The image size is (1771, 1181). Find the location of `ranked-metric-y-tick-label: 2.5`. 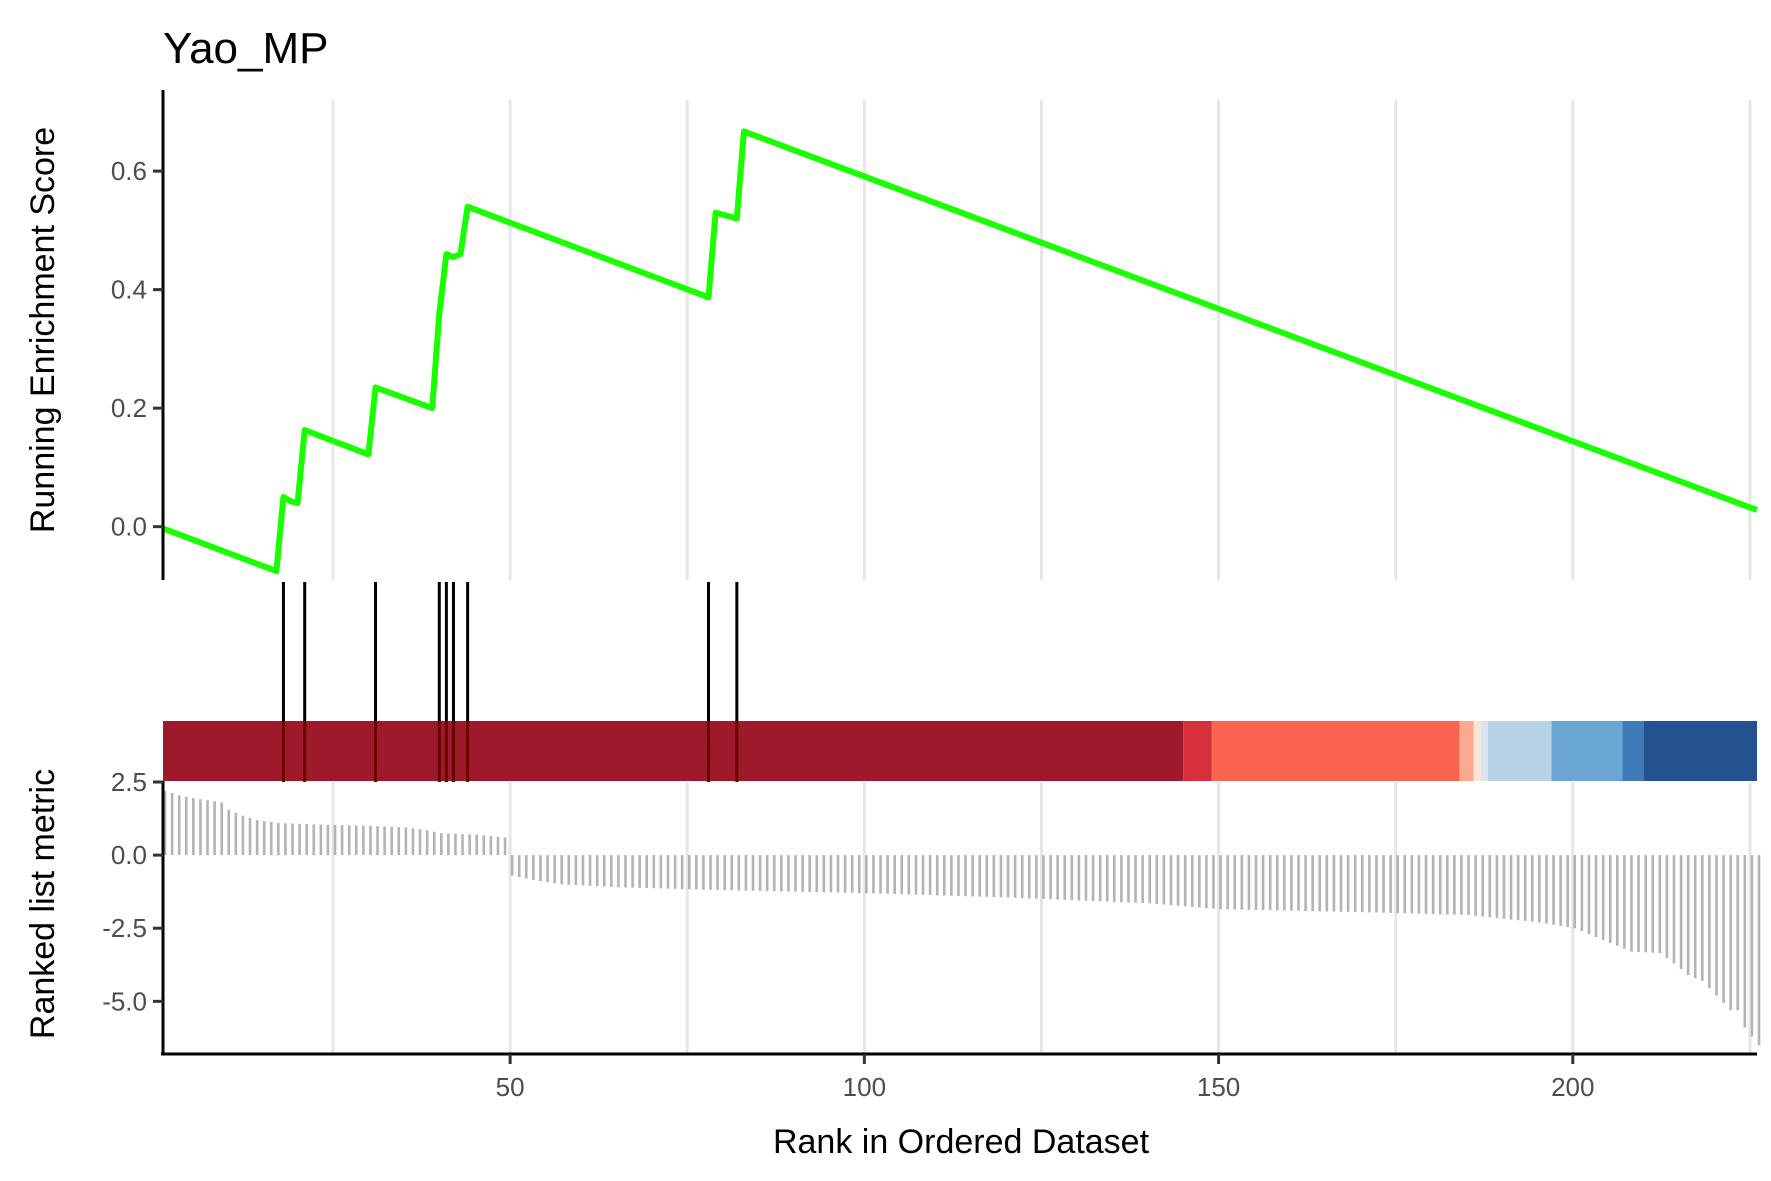

ranked-metric-y-tick-label: 2.5 is located at coordinates (129, 782).